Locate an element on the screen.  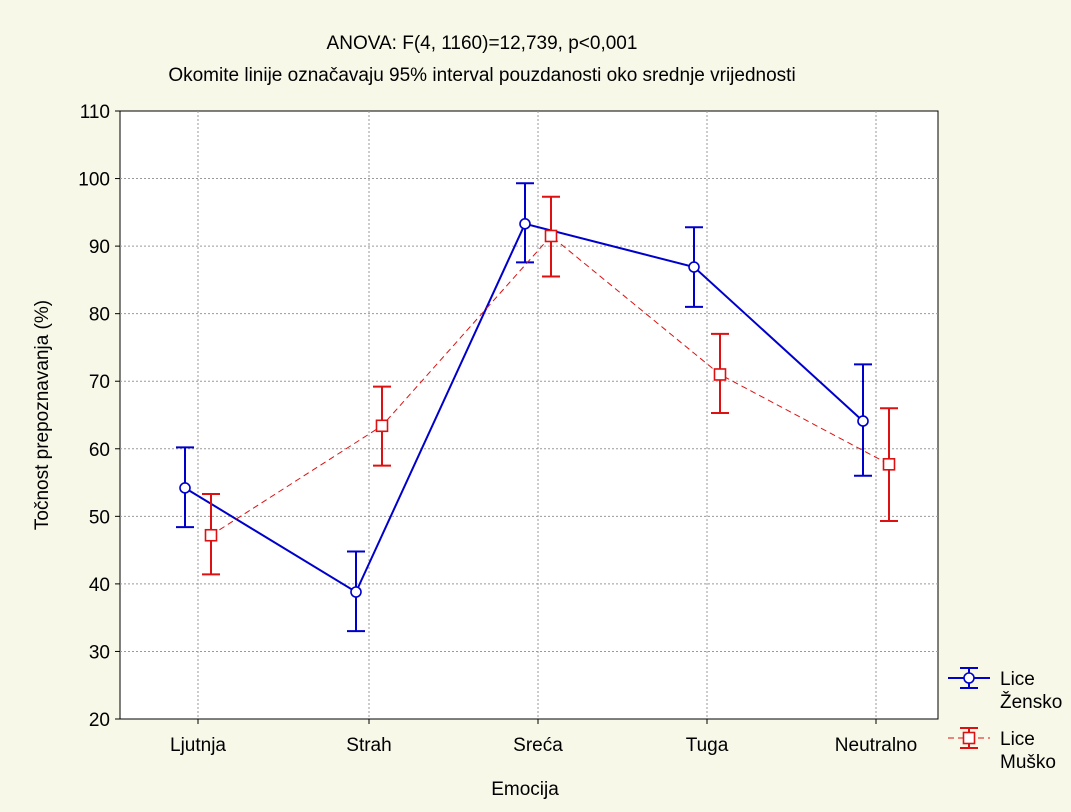
y-tick-label: 40 is located at coordinates (99, 585).